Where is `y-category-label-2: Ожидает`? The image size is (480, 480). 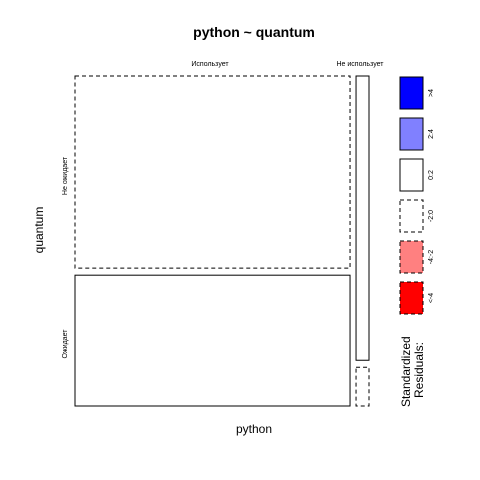
y-category-label-2: Ожидает is located at coordinates (65, 344).